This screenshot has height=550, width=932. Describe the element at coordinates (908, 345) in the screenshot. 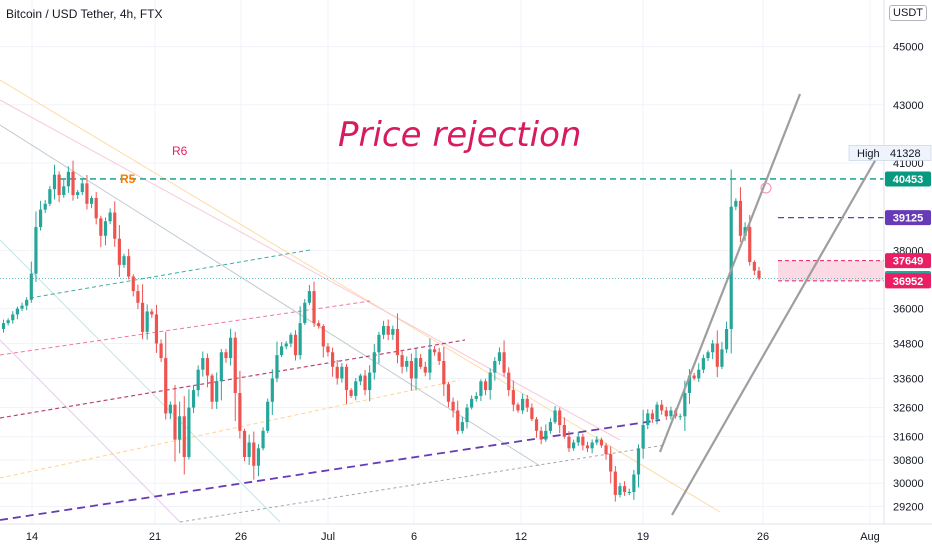

I see `price-tick-label: 34800` at that location.